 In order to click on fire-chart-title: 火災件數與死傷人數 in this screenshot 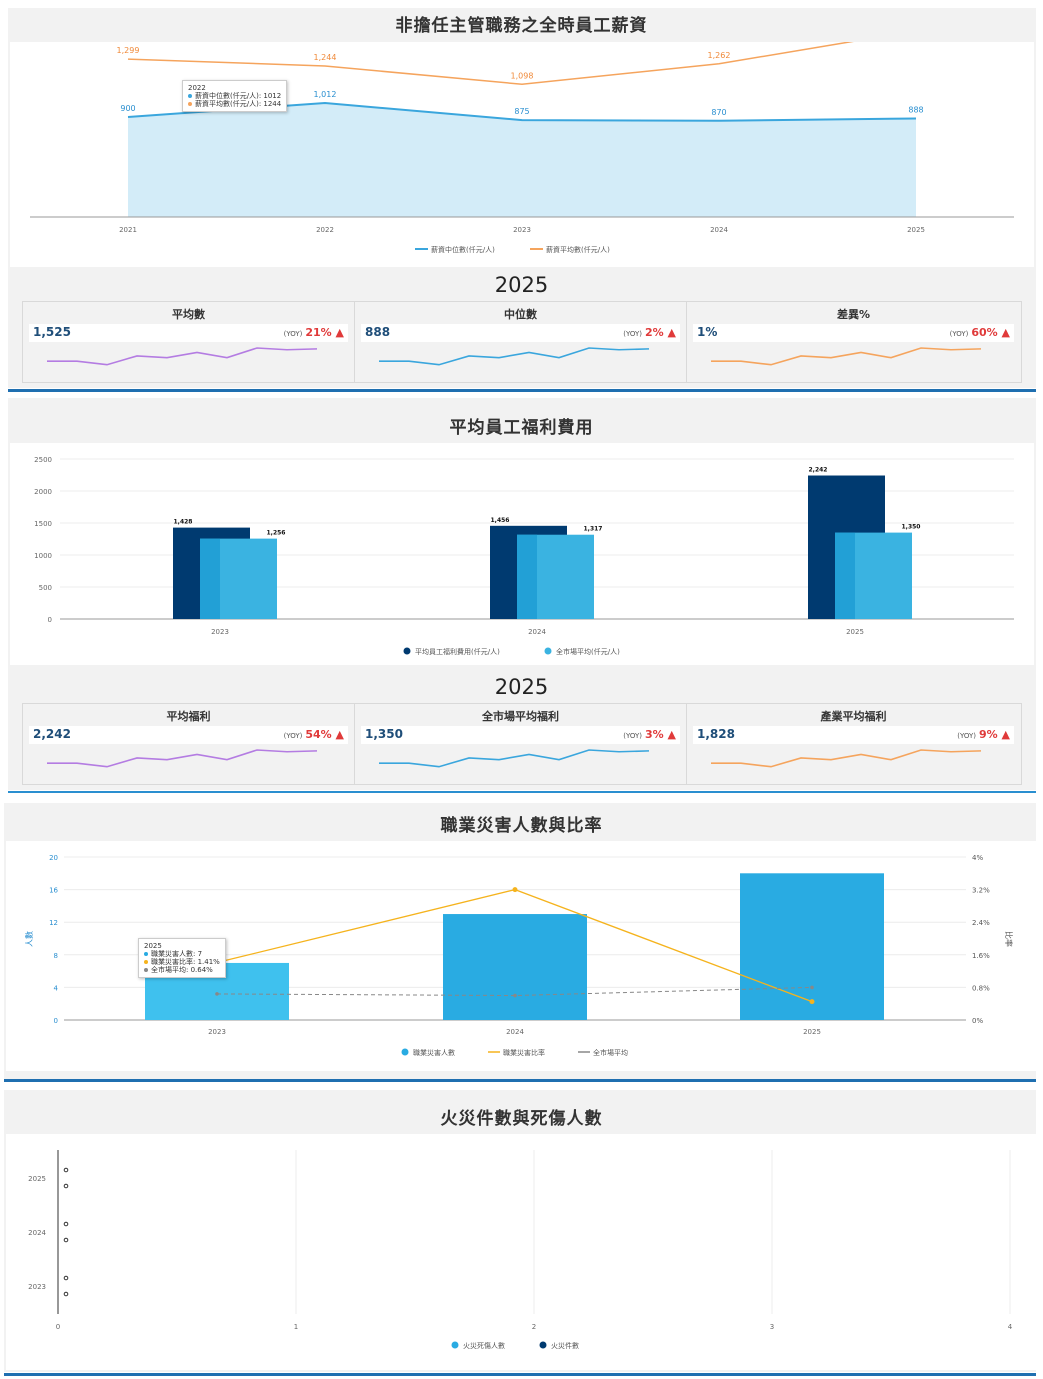, I will do `click(521, 1119)`.